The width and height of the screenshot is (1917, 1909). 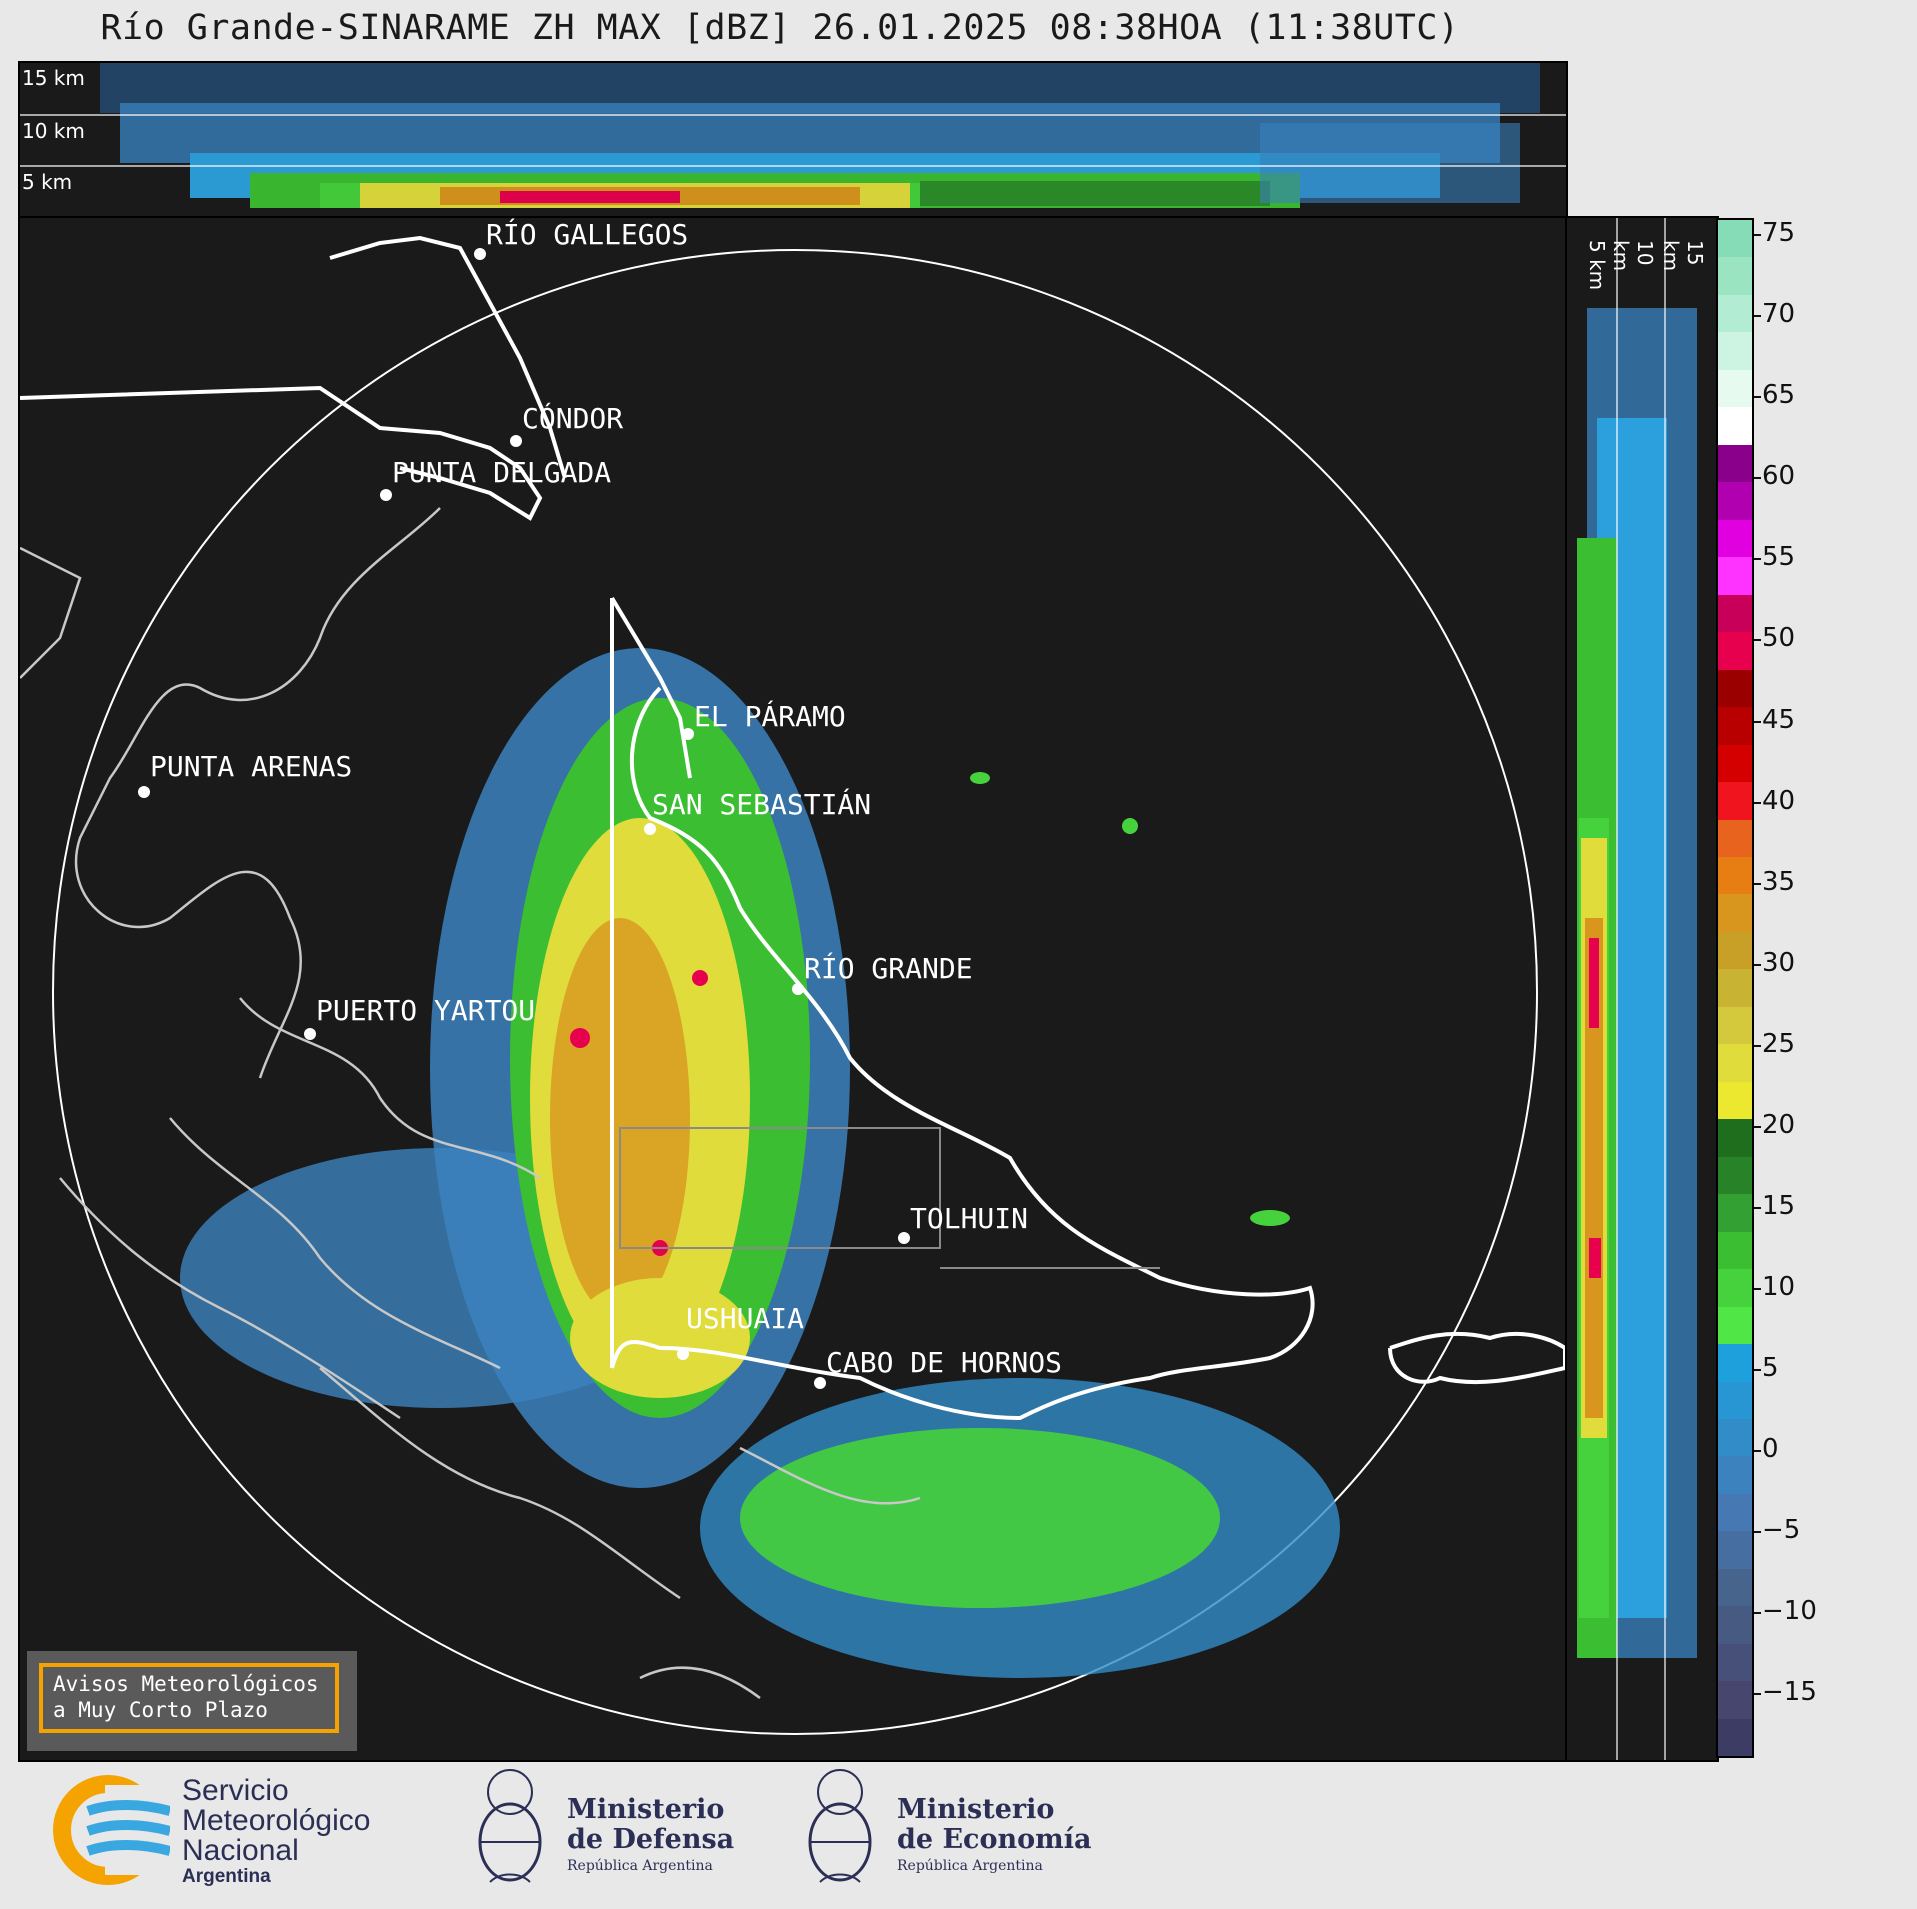 I want to click on economia-line-1: Ministerio, so click(x=976, y=1809).